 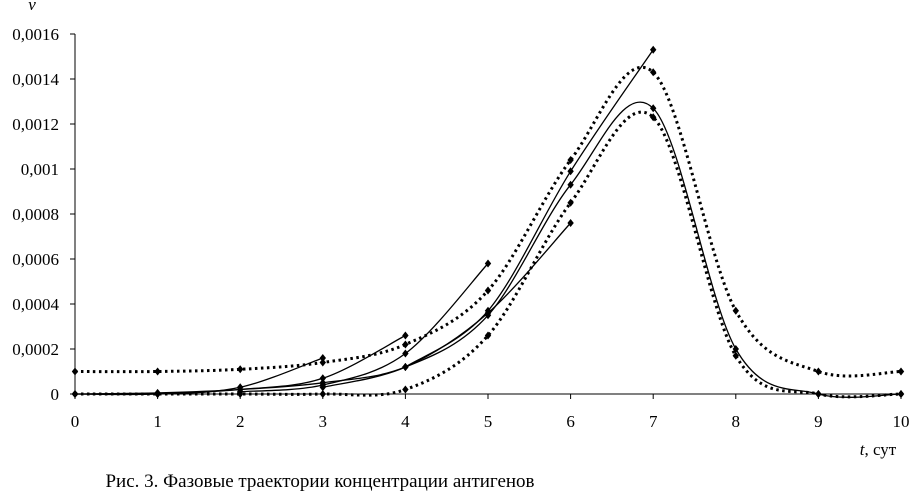 I want to click on x-axis-variable: t, so click(x=863, y=449).